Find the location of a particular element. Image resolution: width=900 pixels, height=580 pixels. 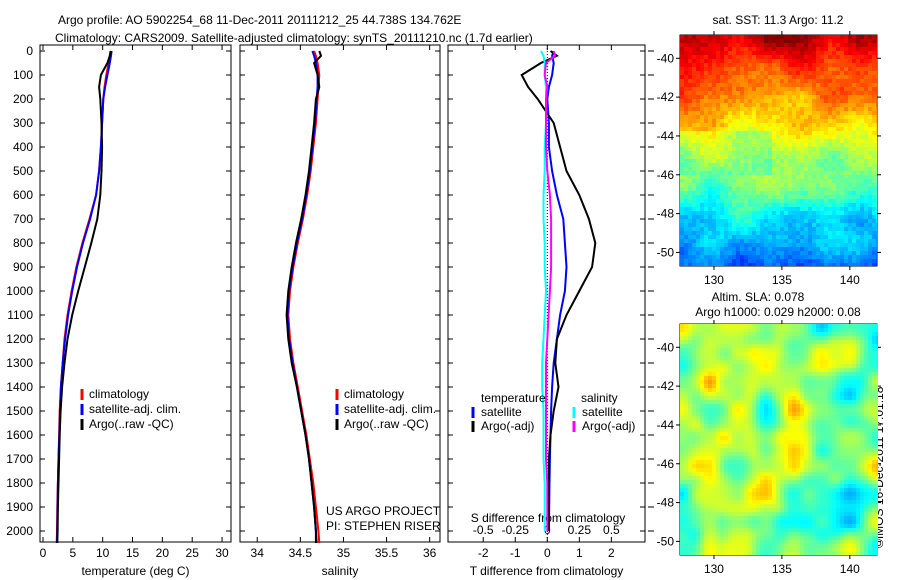

project-annotation: US ARGO PROJECT is located at coordinates (383, 511).